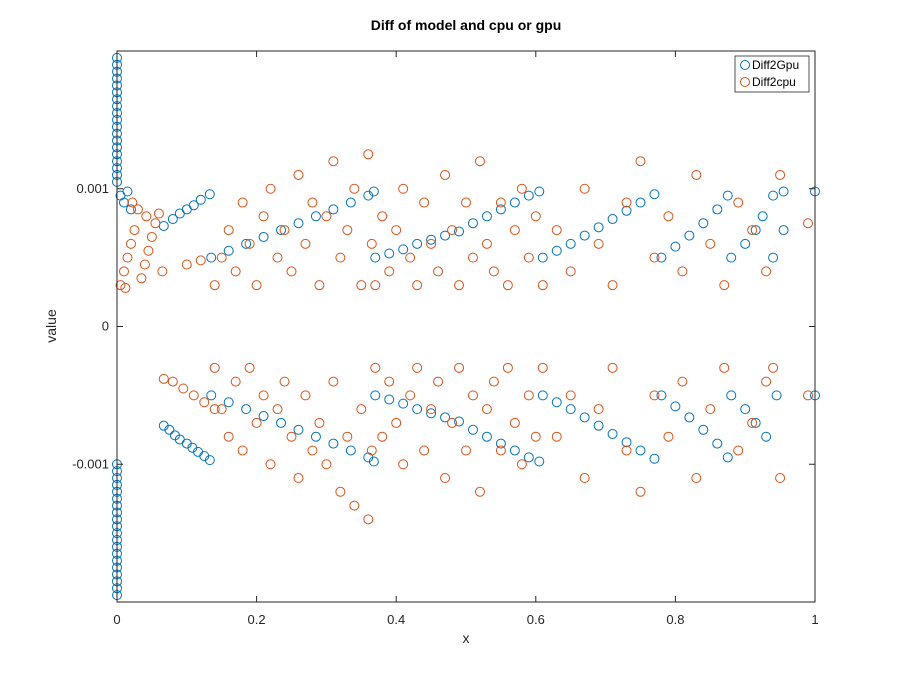 Image resolution: width=900 pixels, height=675 pixels. Describe the element at coordinates (775, 65) in the screenshot. I see `legend-label-diff2gpu: Diff2Gpu` at that location.